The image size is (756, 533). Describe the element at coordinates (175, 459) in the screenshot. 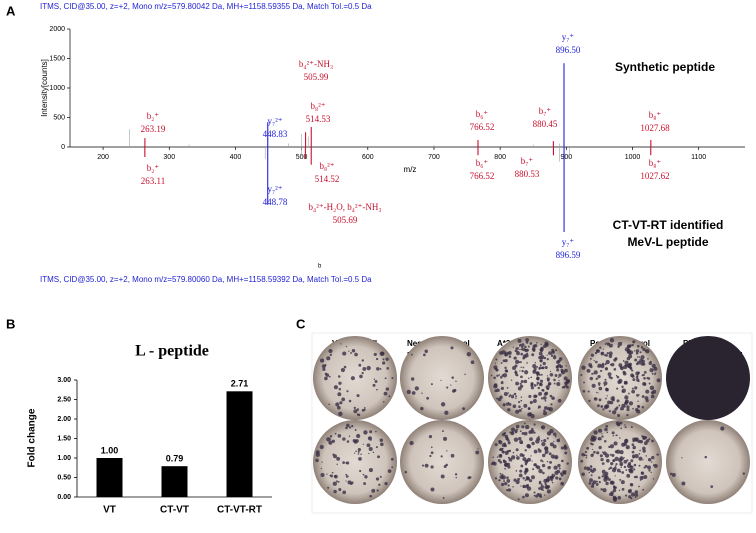

I see `value-label: 0.79` at that location.